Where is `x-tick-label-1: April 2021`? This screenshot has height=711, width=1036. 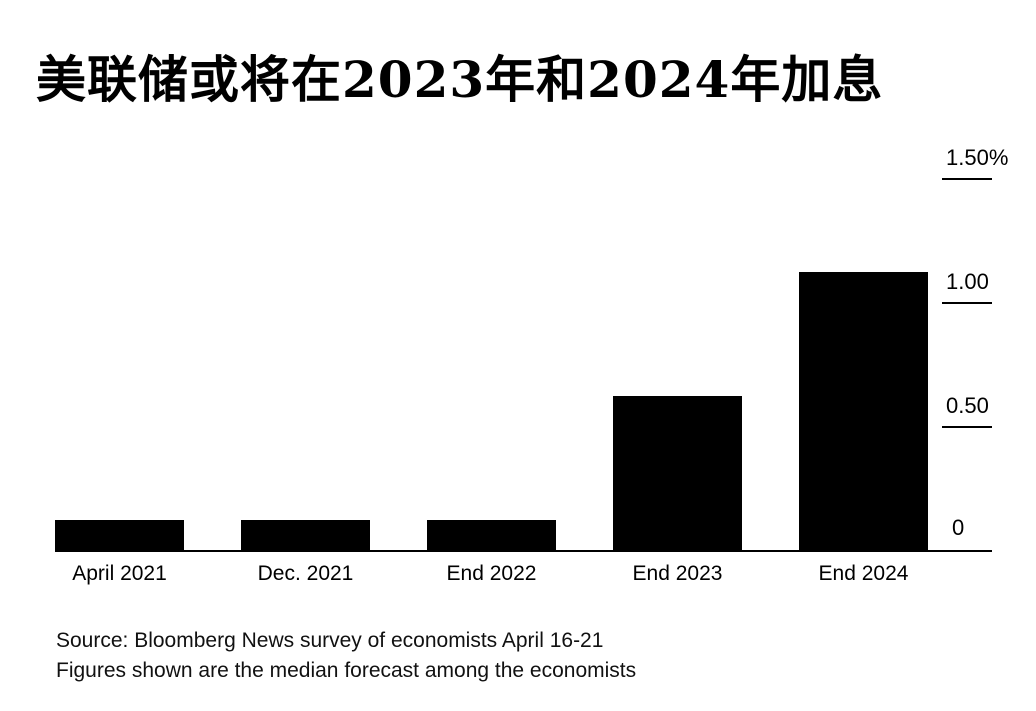 x-tick-label-1: April 2021 is located at coordinates (119, 573).